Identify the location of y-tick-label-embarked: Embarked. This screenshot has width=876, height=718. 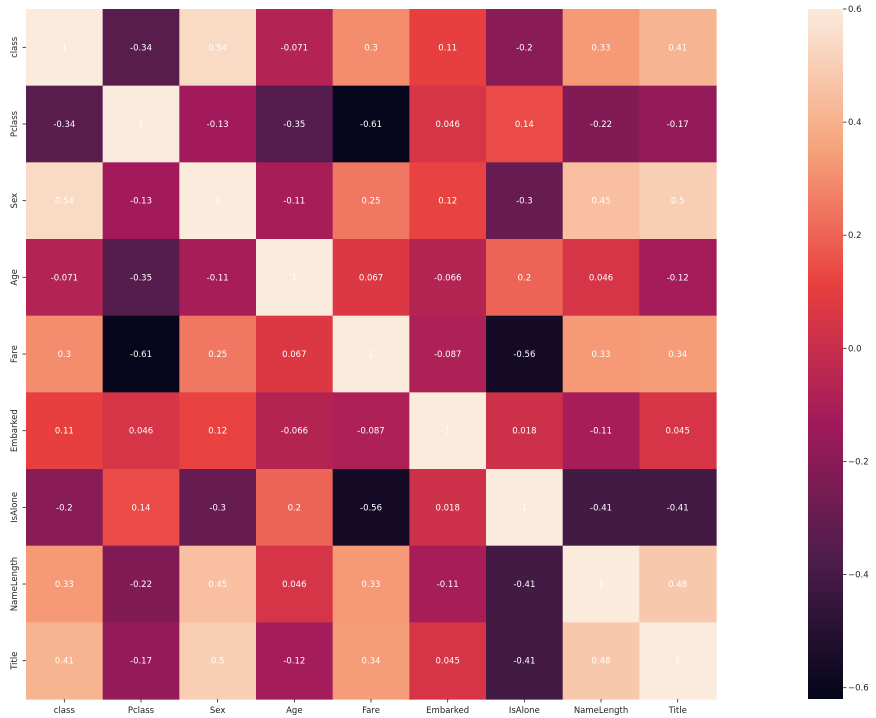
(15, 430).